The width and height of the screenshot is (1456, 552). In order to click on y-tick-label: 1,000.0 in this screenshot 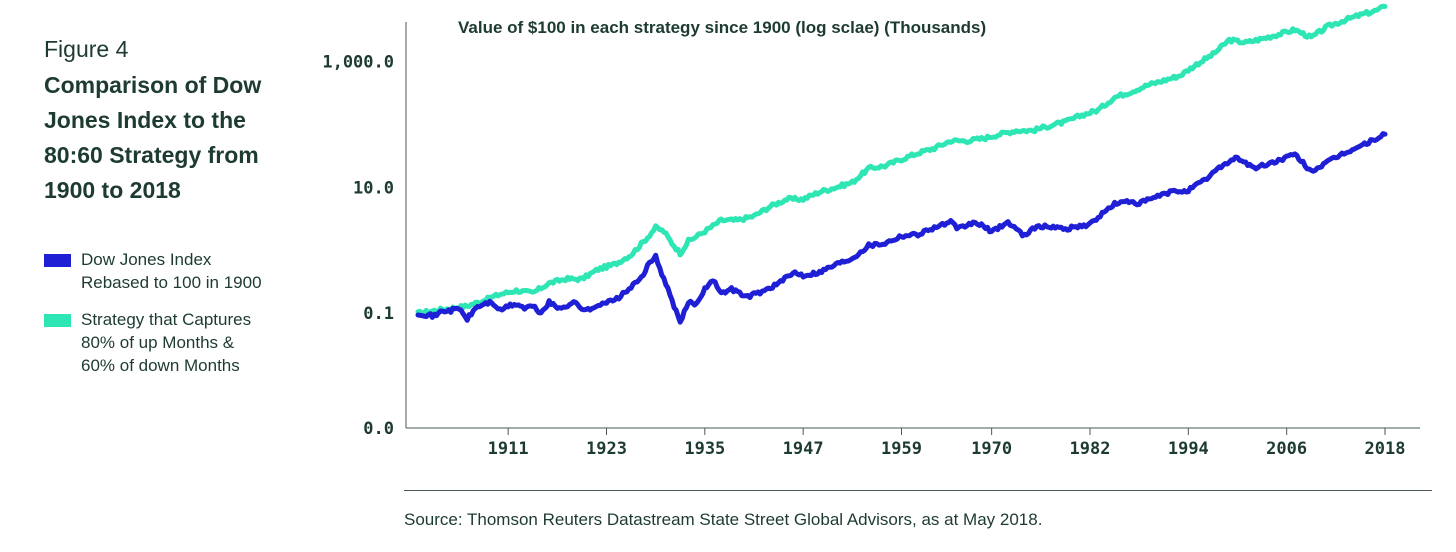, I will do `click(358, 63)`.